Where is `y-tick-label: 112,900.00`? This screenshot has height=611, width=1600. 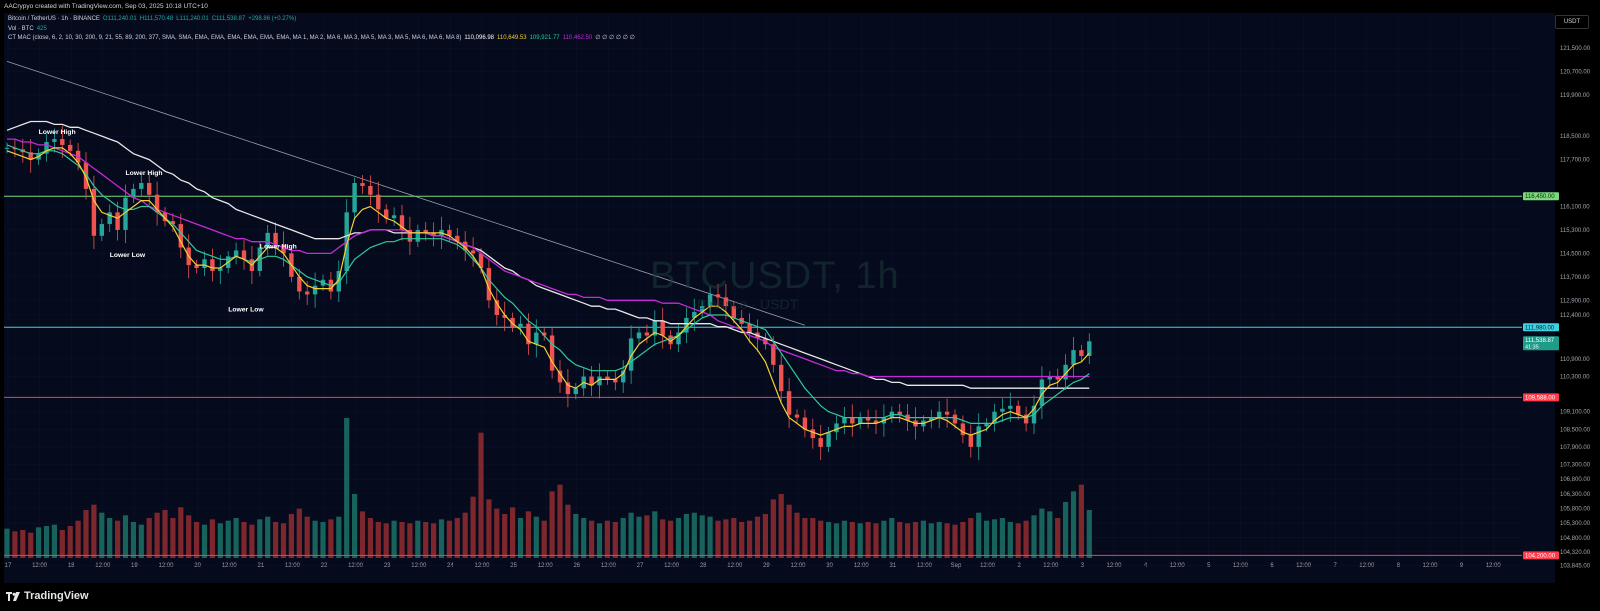
y-tick-label: 112,900.00 is located at coordinates (1575, 301).